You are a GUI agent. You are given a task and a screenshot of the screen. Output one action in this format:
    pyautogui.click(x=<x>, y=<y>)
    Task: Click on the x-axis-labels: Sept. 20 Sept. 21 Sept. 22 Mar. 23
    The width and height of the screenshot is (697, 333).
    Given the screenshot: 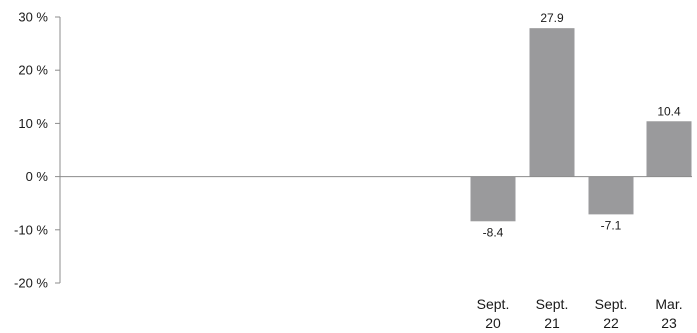 What is the action you would take?
    pyautogui.click(x=580, y=313)
    